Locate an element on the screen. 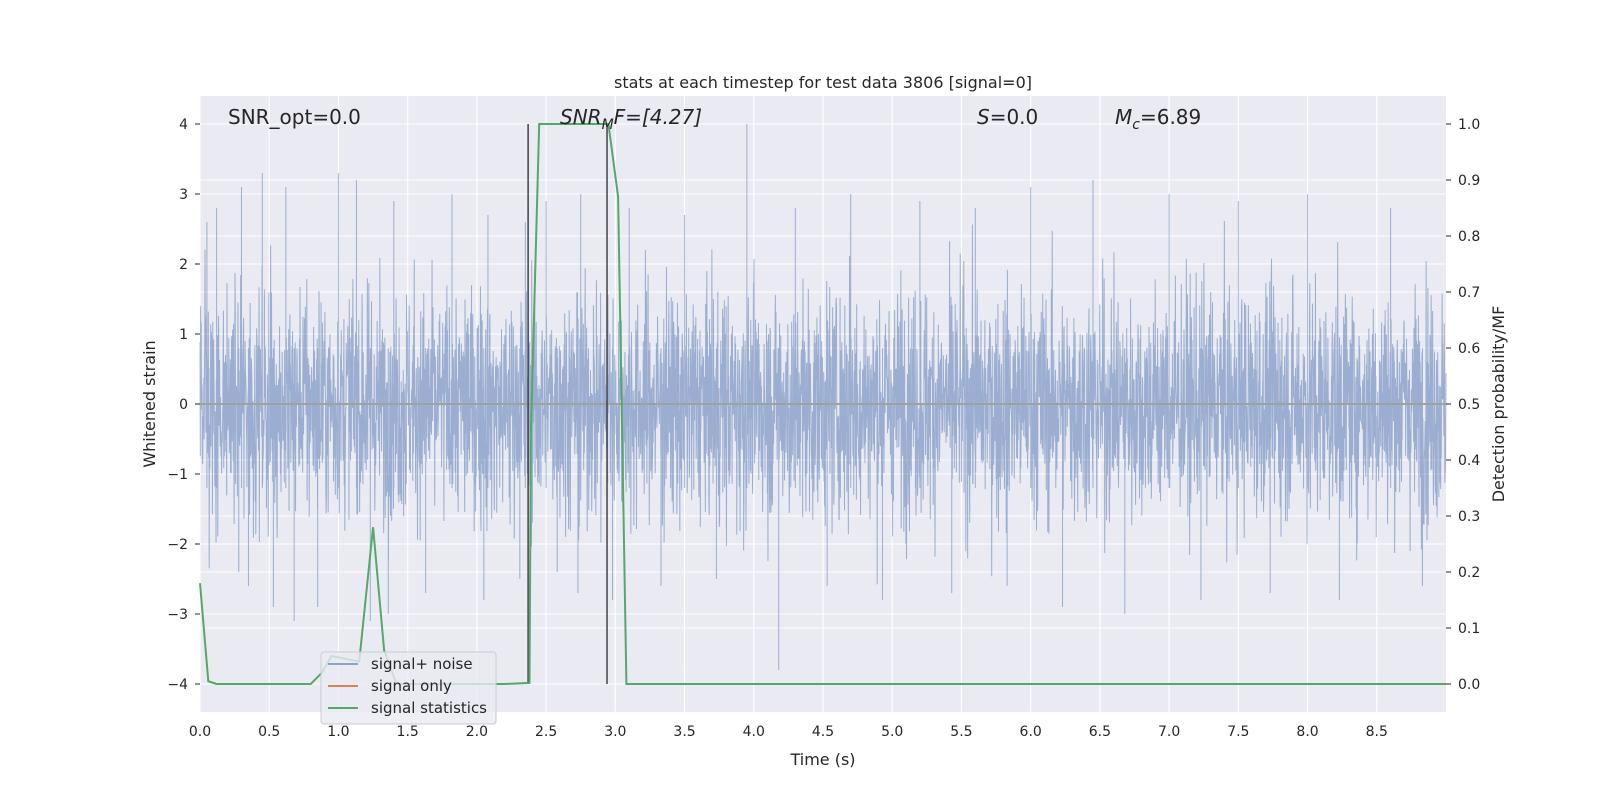 Image resolution: width=1600 pixels, height=800 pixels. legend-label-signal-statistics: signal statistics is located at coordinates (429, 708).